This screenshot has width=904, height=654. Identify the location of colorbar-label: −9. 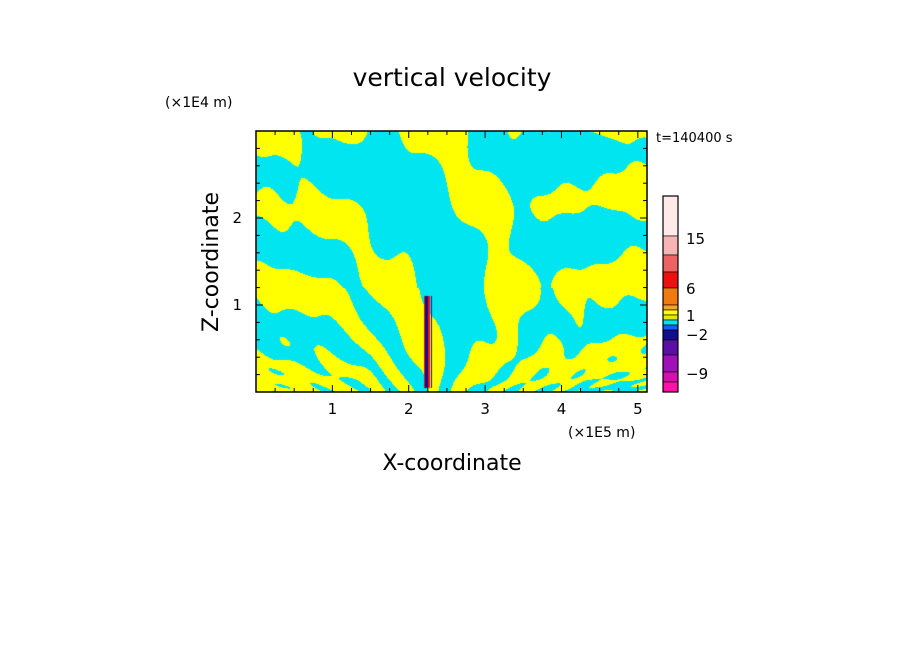
(697, 374).